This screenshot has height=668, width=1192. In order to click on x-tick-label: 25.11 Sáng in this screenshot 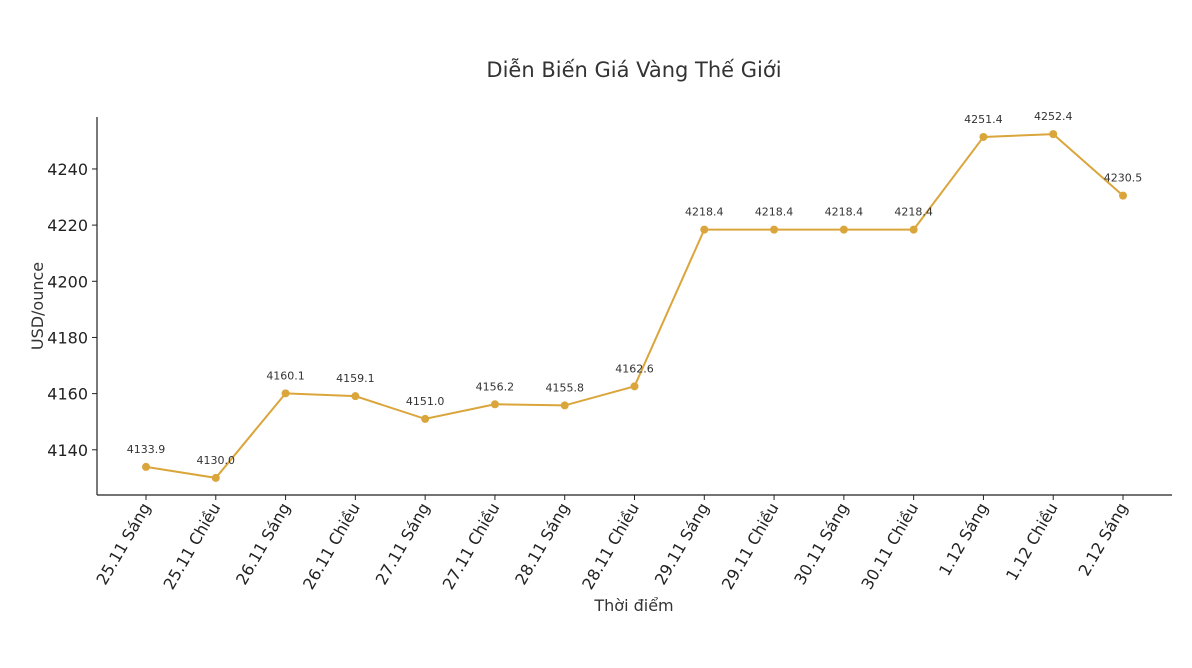, I will do `click(123, 544)`.